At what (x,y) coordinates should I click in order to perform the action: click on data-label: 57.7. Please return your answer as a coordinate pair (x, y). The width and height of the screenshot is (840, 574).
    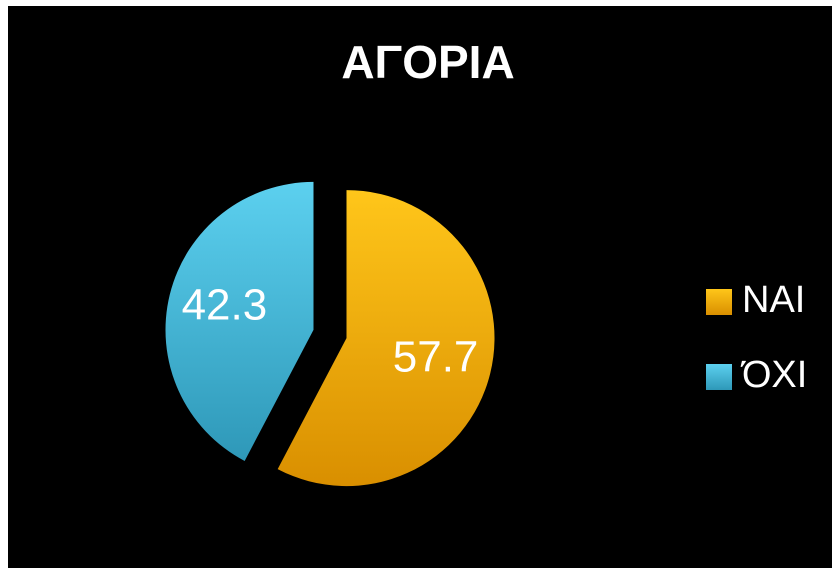
    Looking at the image, I should click on (436, 357).